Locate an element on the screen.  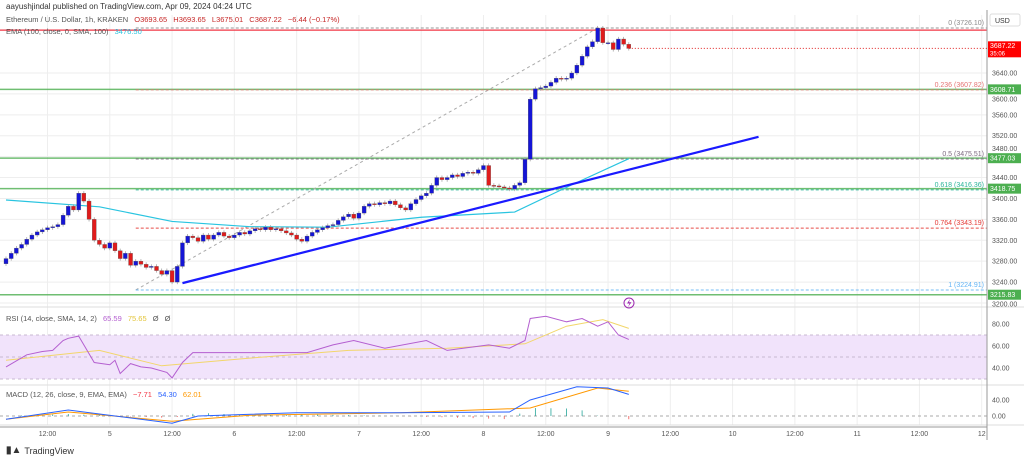
tradingview-logo: ▮▲ TradingView is located at coordinates (40, 450).